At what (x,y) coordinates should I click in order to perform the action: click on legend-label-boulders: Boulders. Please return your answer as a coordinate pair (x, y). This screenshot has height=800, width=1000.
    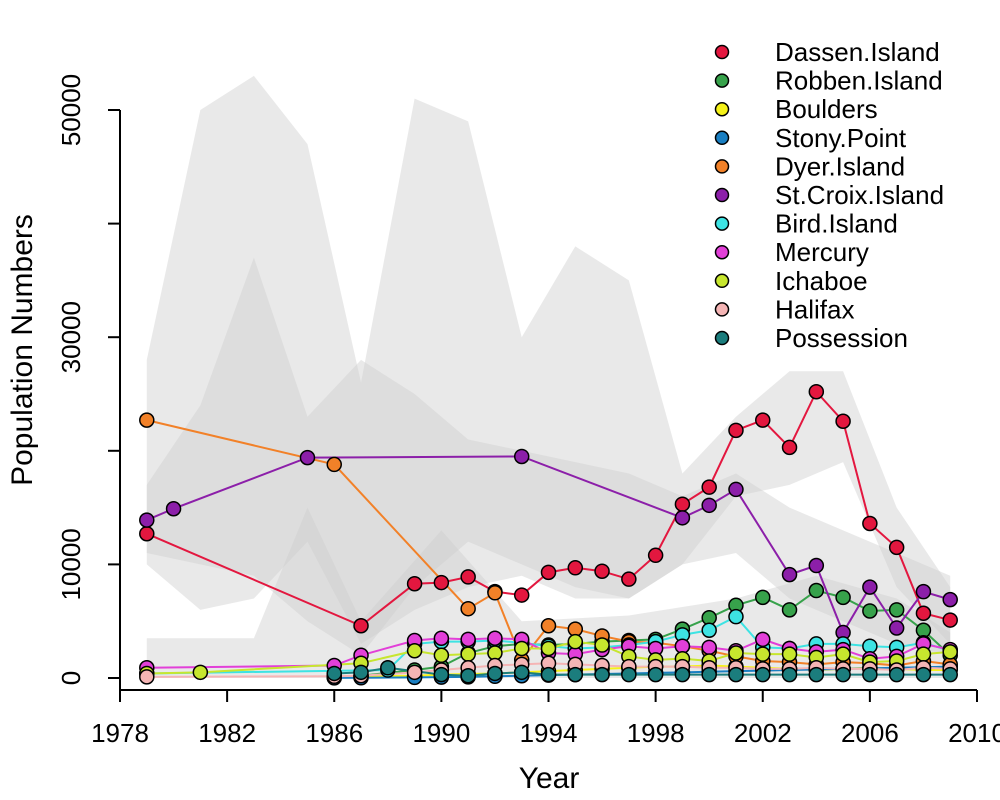
    Looking at the image, I should click on (826, 109).